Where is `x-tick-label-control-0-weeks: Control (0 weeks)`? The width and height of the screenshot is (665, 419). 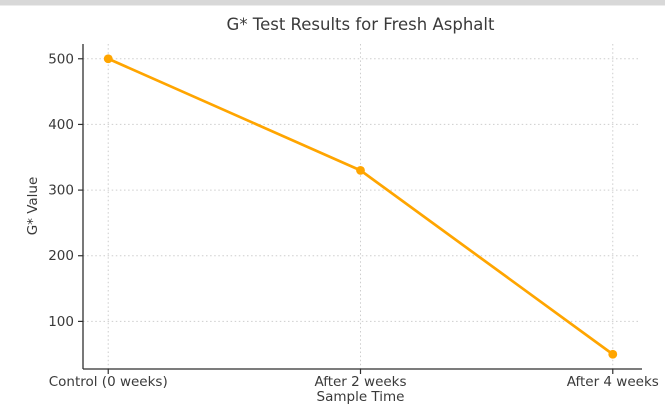
x-tick-label-control-0-weeks: Control (0 weeks) is located at coordinates (108, 382).